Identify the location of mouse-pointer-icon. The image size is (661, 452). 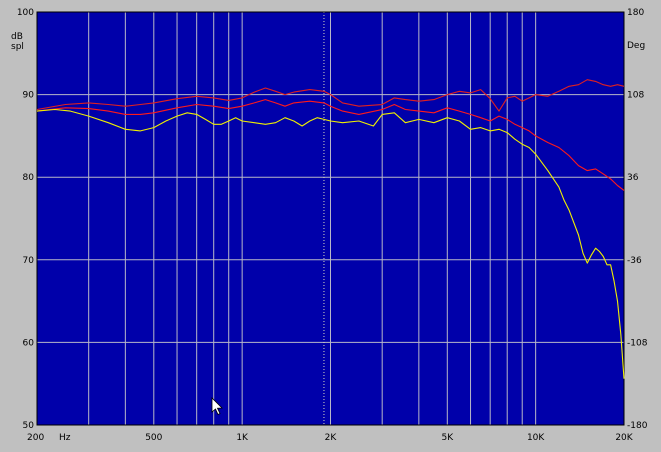
(217, 406).